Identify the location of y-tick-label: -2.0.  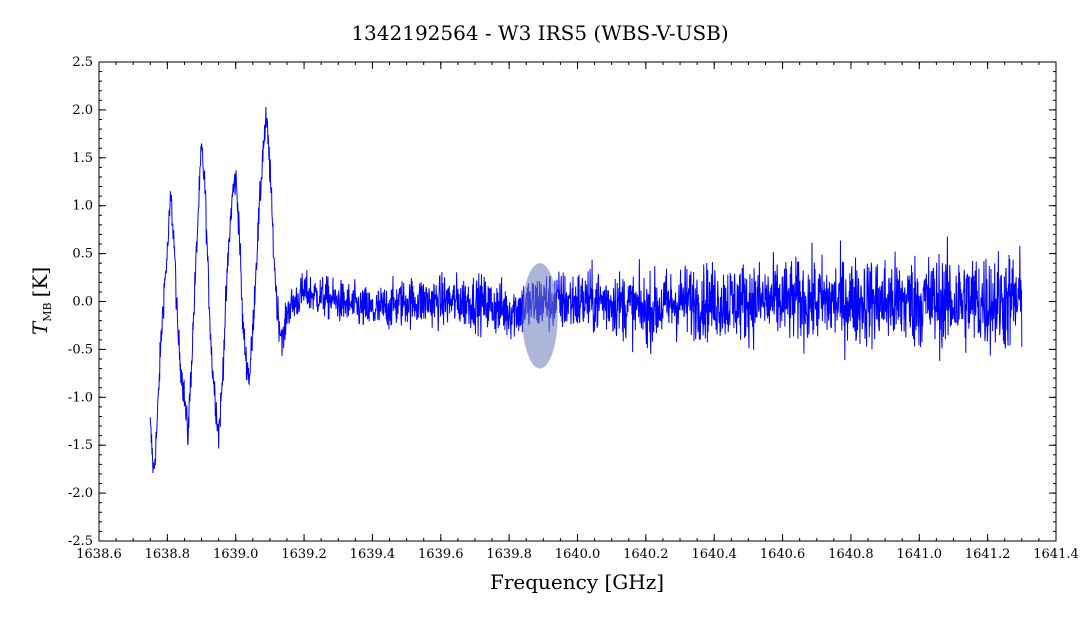
(80, 493).